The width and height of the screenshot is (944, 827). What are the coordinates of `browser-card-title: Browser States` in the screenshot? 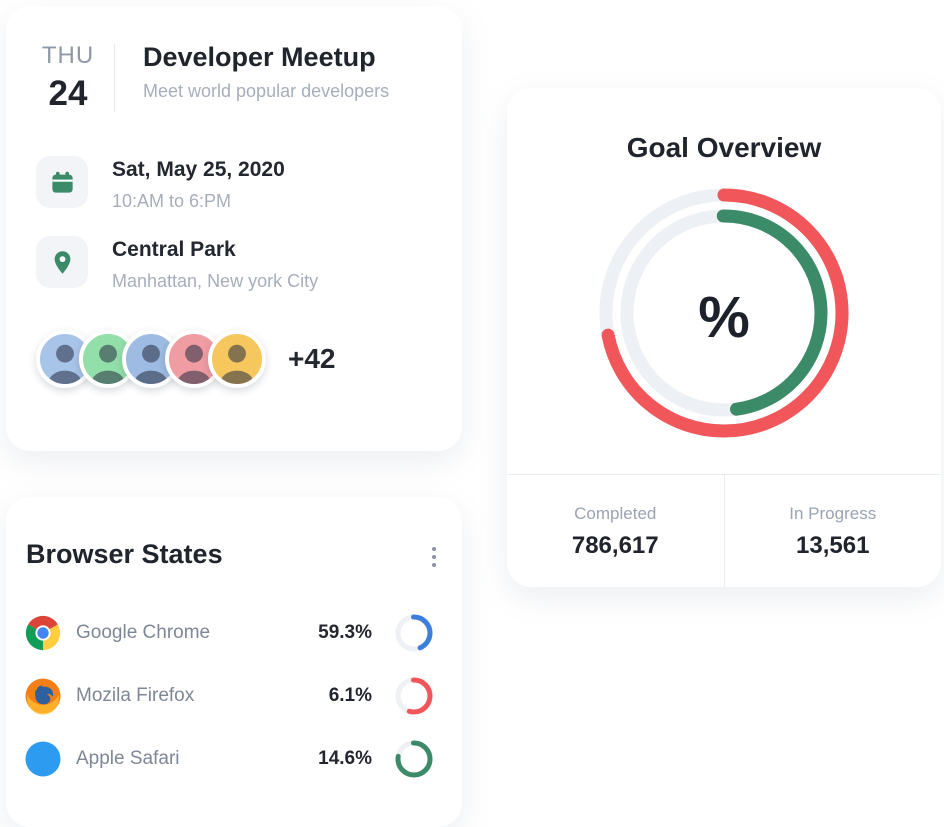 It's located at (124, 554).